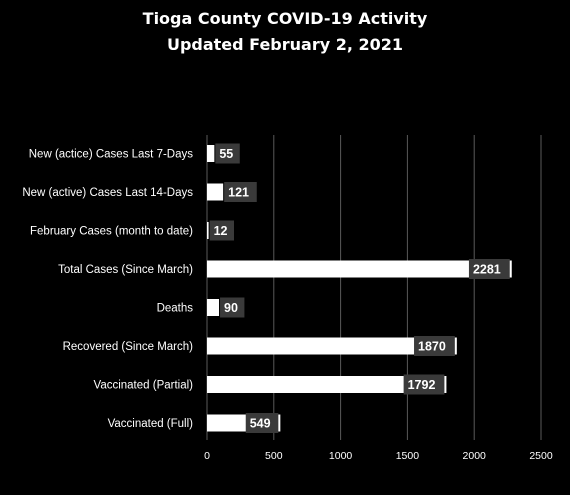  I want to click on category-label: Vaccinated (Full), so click(151, 424).